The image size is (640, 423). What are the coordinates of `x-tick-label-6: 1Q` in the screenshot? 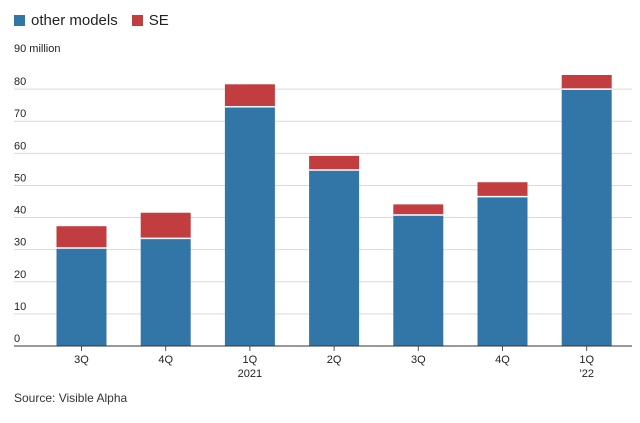 It's located at (586, 360).